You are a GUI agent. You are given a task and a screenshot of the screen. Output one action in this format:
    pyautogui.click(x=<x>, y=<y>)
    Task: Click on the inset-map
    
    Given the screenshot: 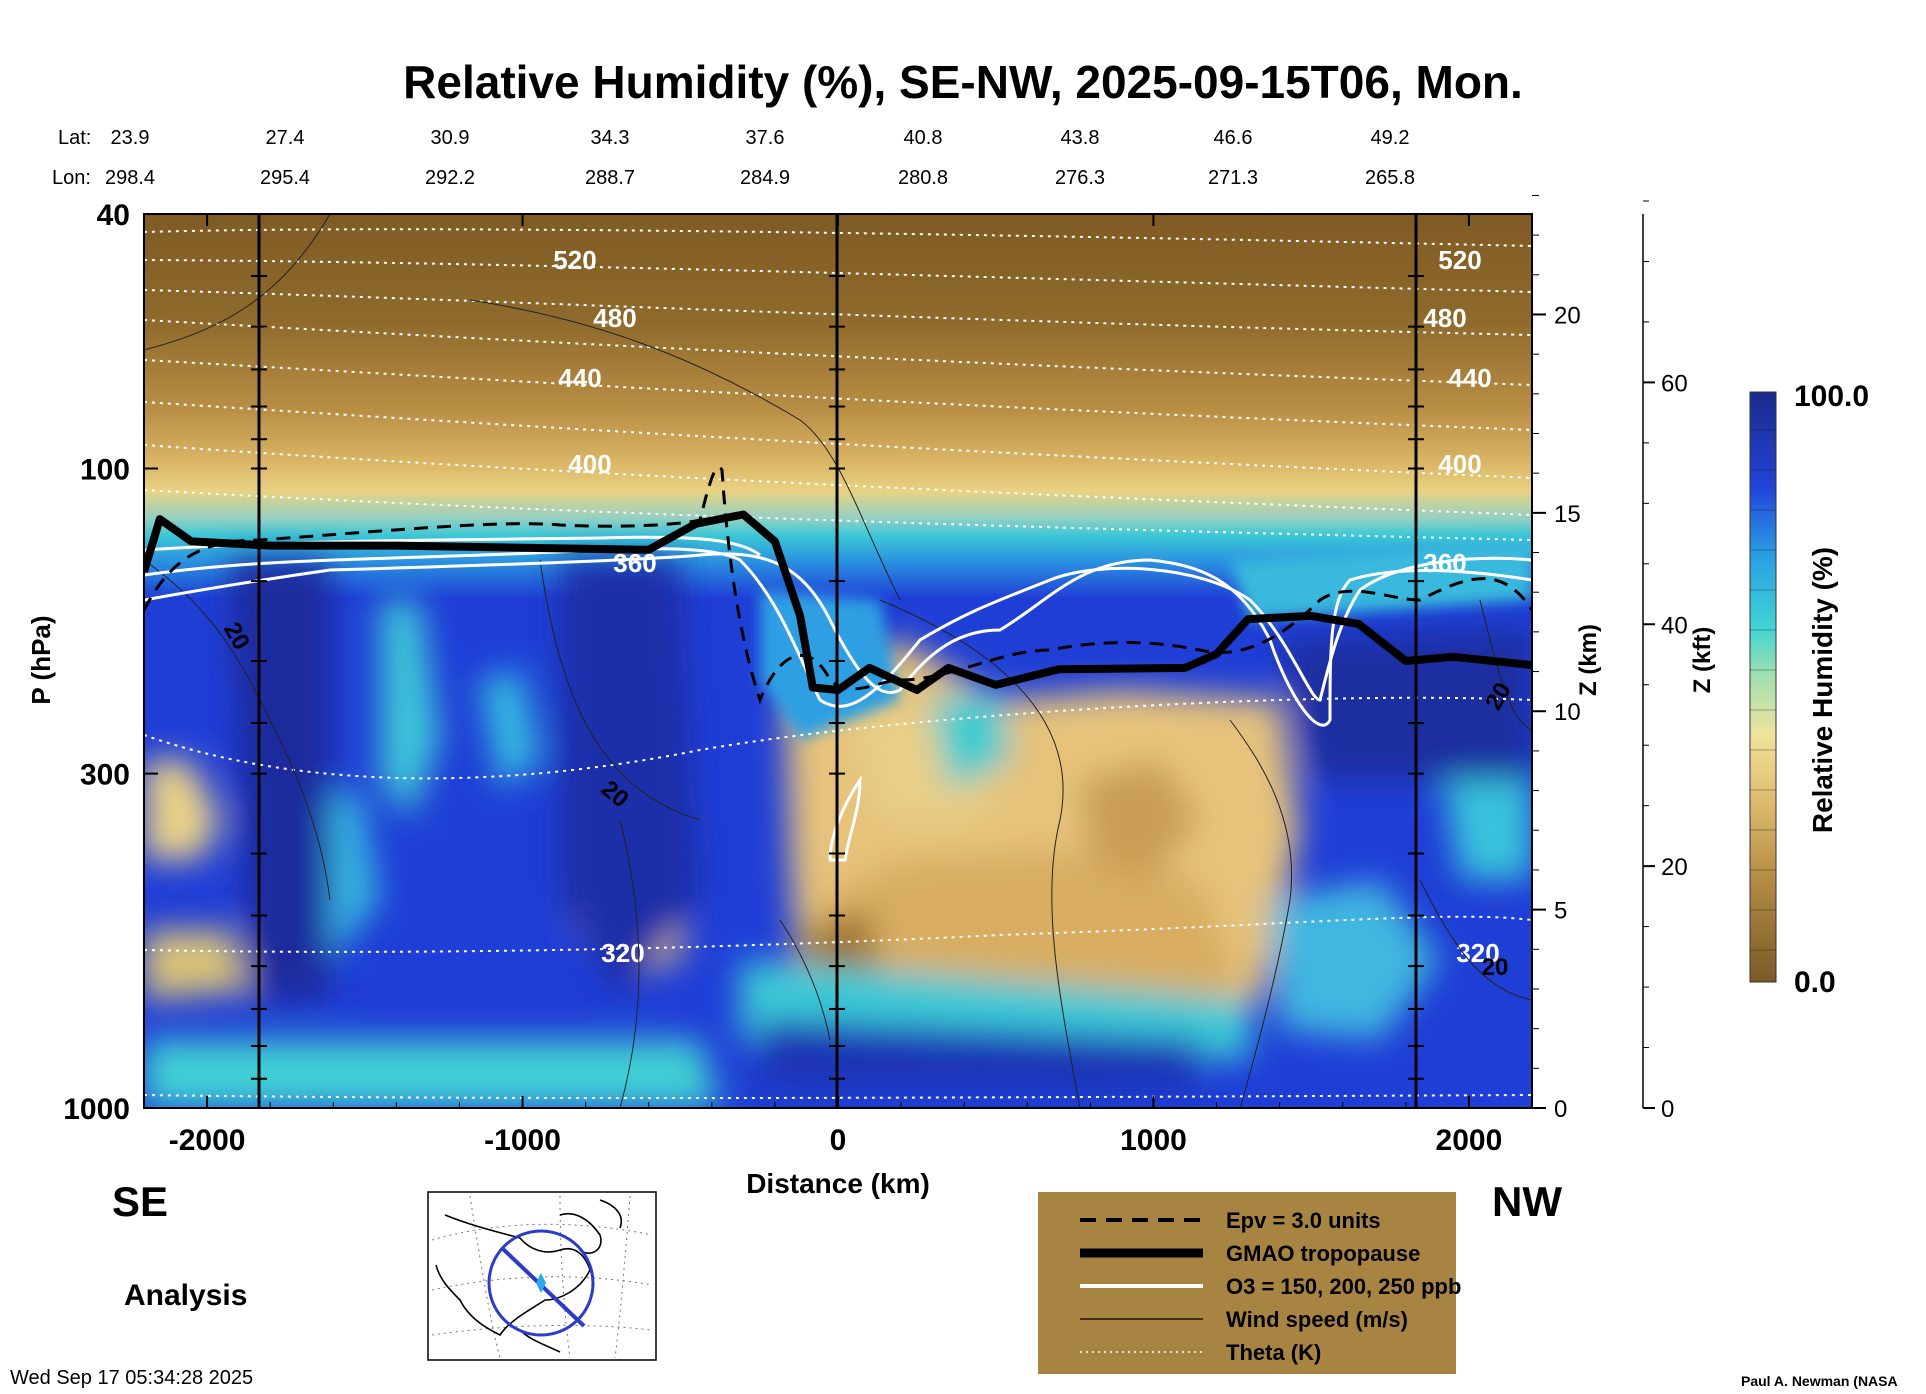 What is the action you would take?
    pyautogui.click(x=542, y=1276)
    